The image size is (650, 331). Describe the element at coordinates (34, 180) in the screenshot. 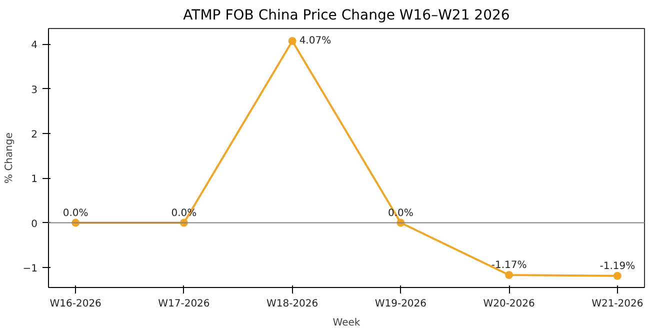

I see `y-tick-label: 1` at that location.